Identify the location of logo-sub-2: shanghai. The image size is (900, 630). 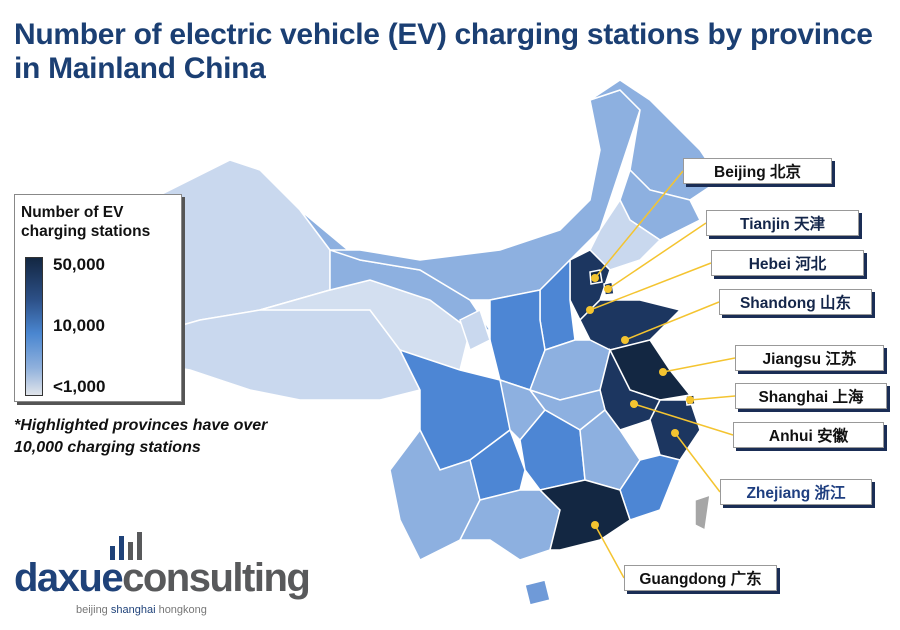
(133, 610).